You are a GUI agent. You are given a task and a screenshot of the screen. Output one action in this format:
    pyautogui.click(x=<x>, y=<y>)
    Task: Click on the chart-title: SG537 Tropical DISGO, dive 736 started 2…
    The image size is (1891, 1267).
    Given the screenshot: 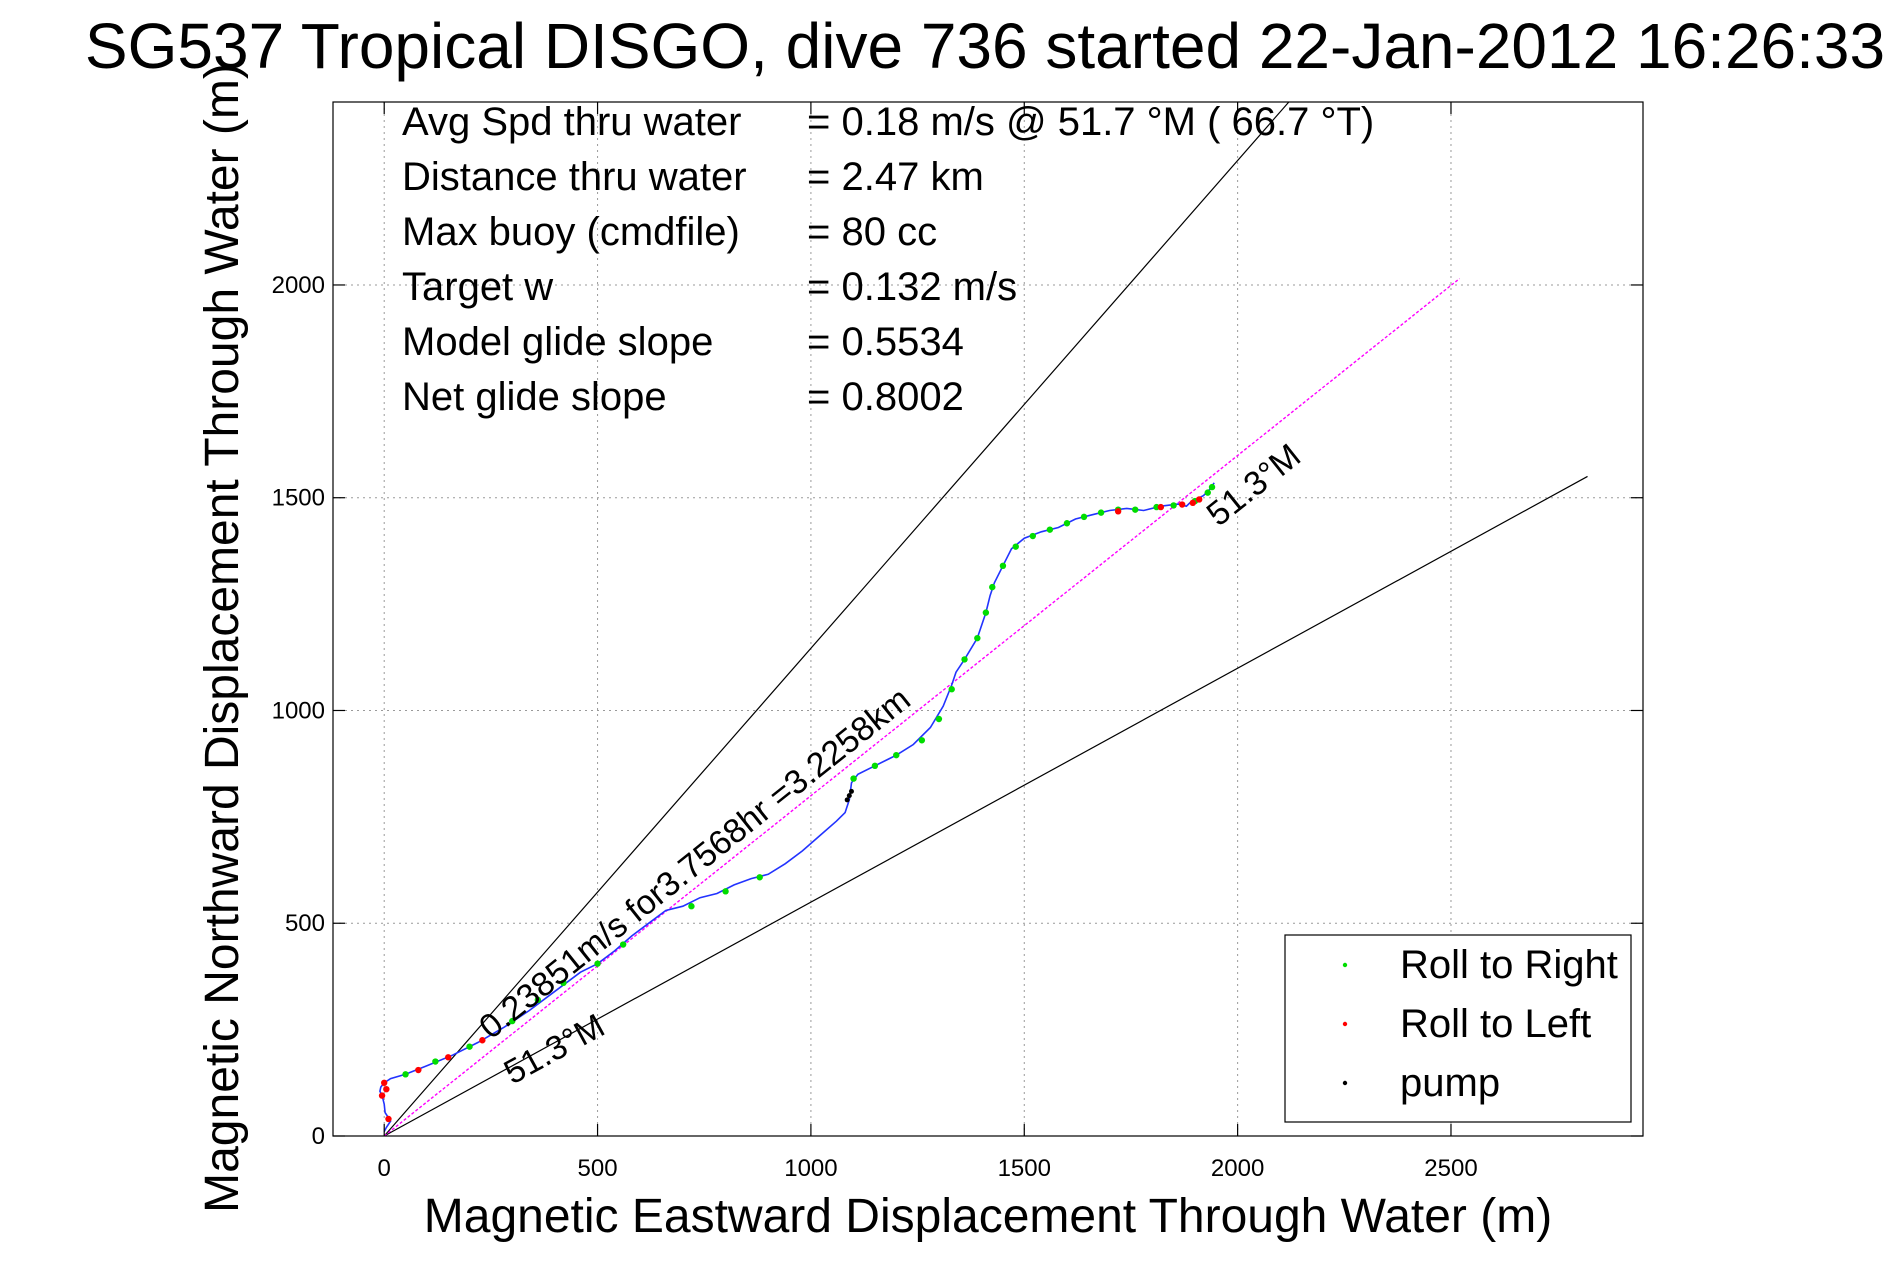 What is the action you would take?
    pyautogui.click(x=985, y=46)
    